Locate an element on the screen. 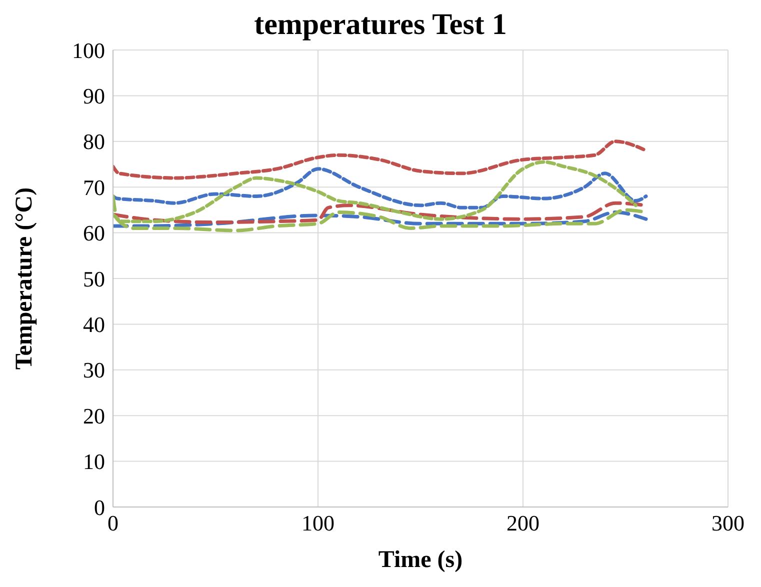 The width and height of the screenshot is (761, 587). y-tick-label: 40 is located at coordinates (94, 325).